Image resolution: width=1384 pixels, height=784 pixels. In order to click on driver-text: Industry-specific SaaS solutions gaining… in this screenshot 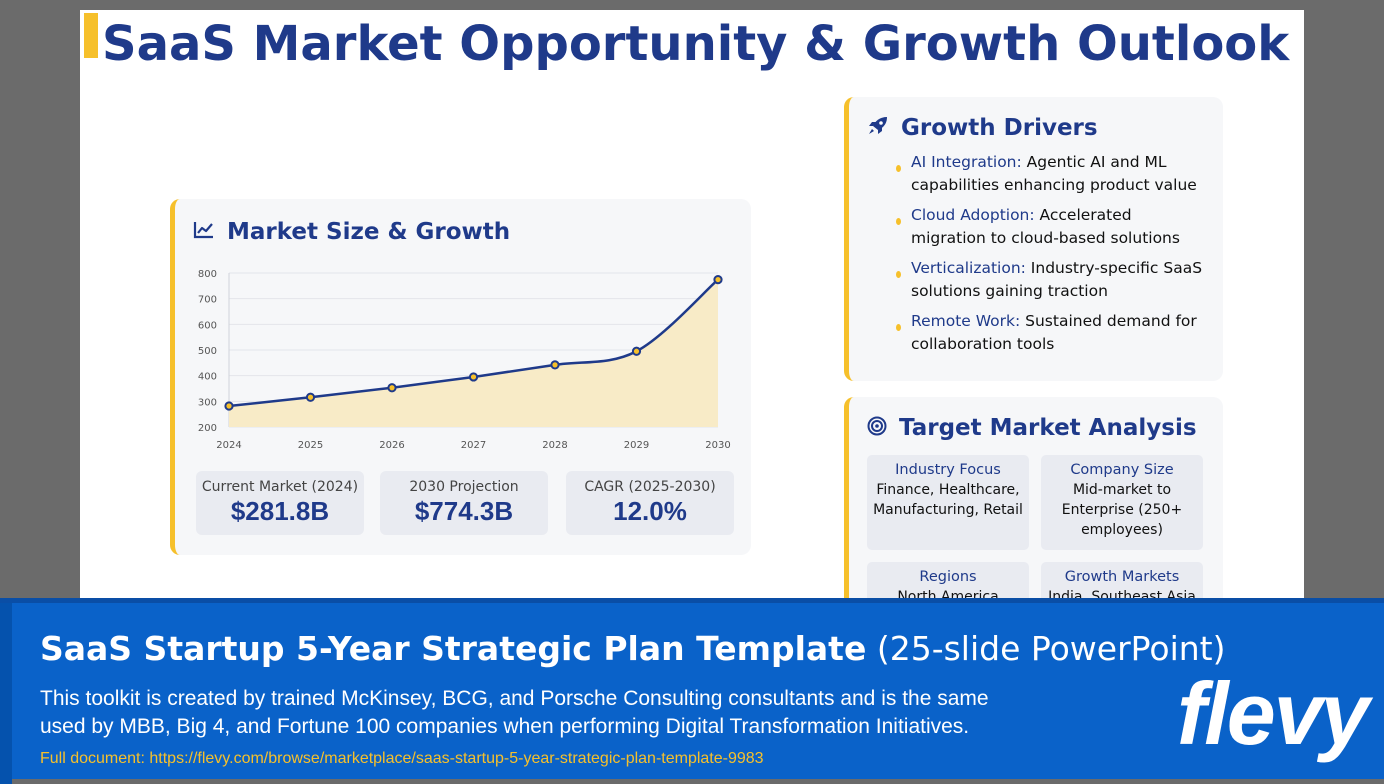, I will do `click(1057, 279)`.